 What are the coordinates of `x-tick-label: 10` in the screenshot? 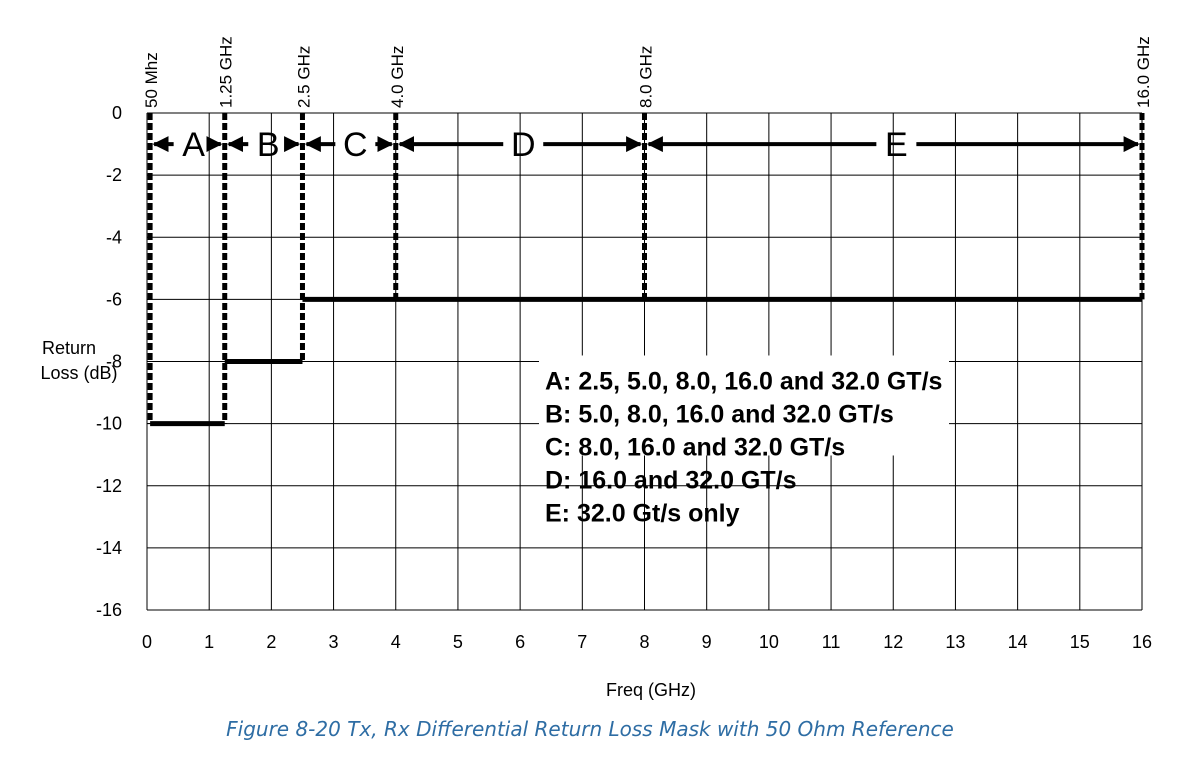 It's located at (769, 642).